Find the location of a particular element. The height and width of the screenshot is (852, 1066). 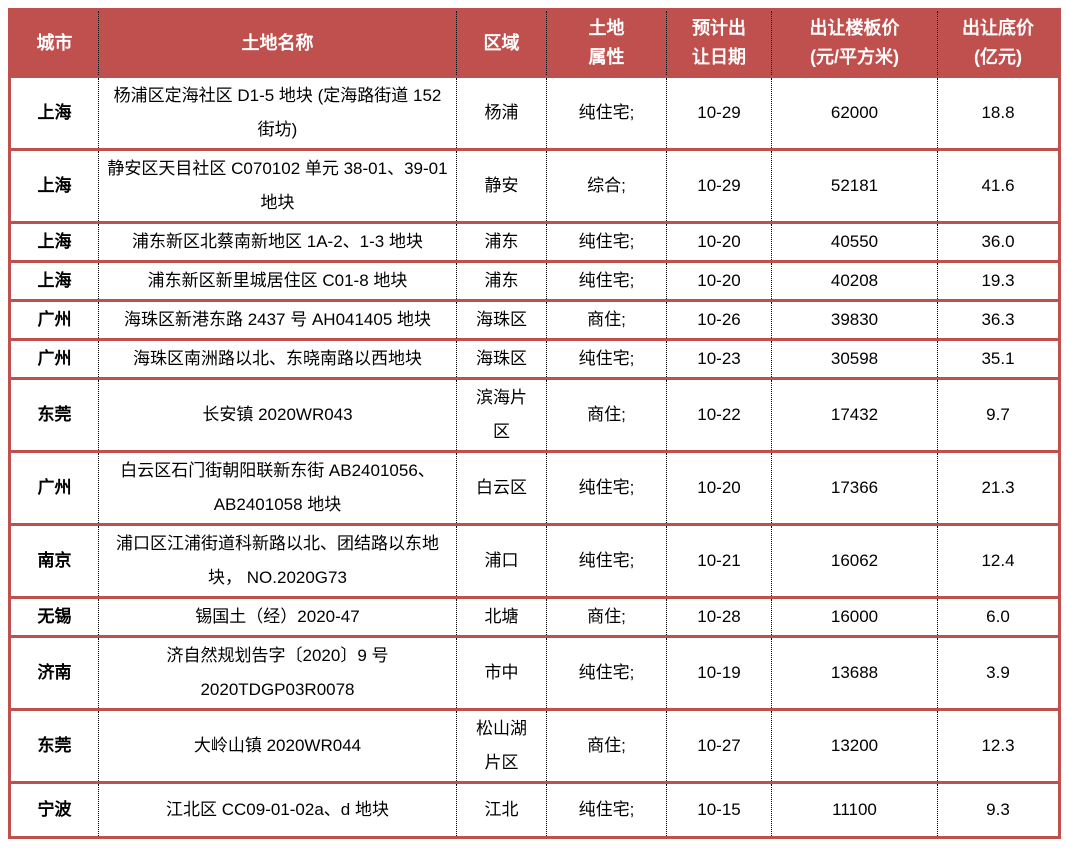

cell-land-name: 海珠区南洲路以北、东晓南路以西地块 is located at coordinates (277, 359).